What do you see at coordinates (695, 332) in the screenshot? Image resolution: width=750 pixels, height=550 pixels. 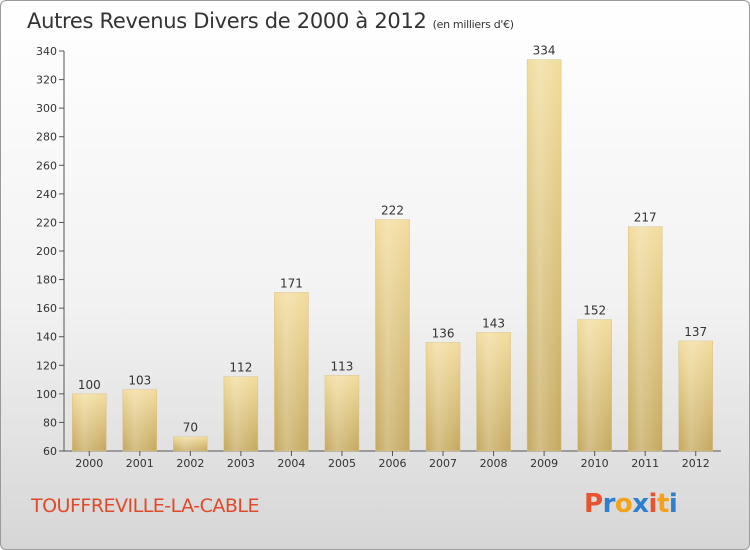 I see `bar-value-label: 137` at bounding box center [695, 332].